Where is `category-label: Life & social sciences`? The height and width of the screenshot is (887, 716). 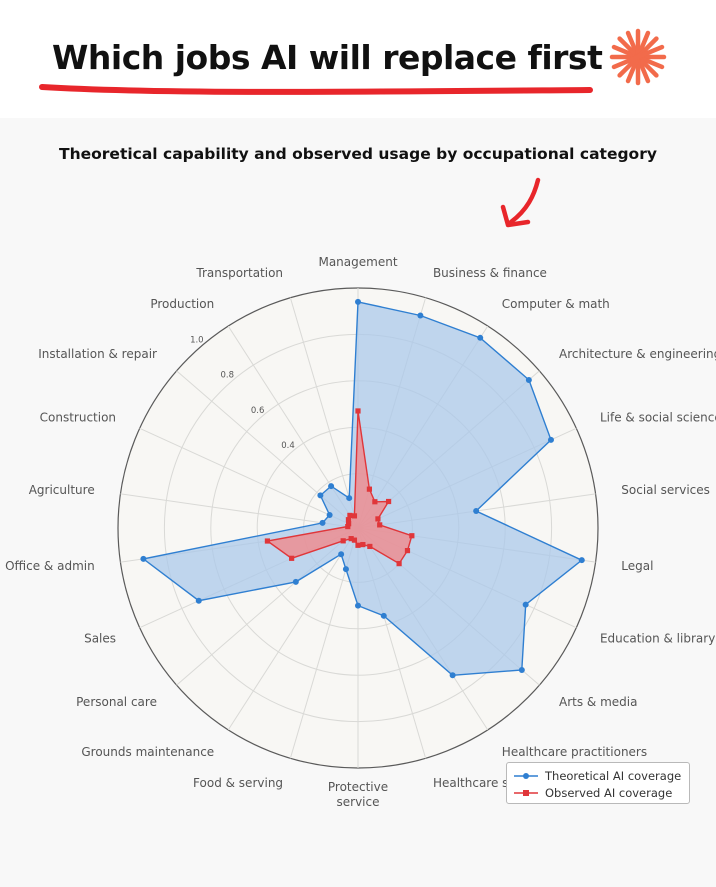 category-label: Life & social sciences is located at coordinates (658, 417).